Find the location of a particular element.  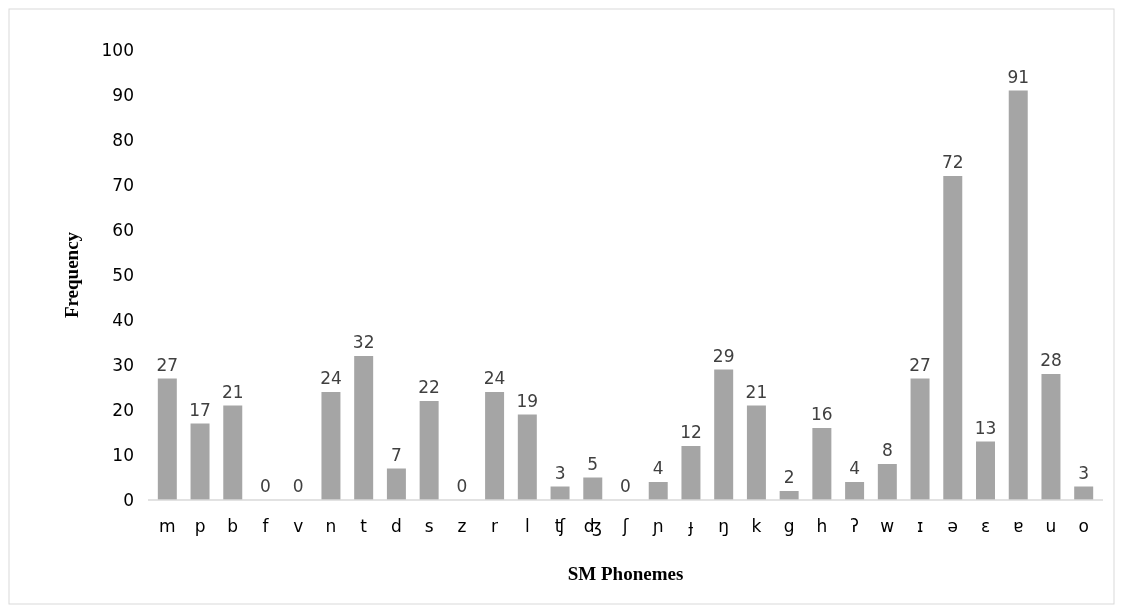

x-tick-label: t is located at coordinates (364, 526).